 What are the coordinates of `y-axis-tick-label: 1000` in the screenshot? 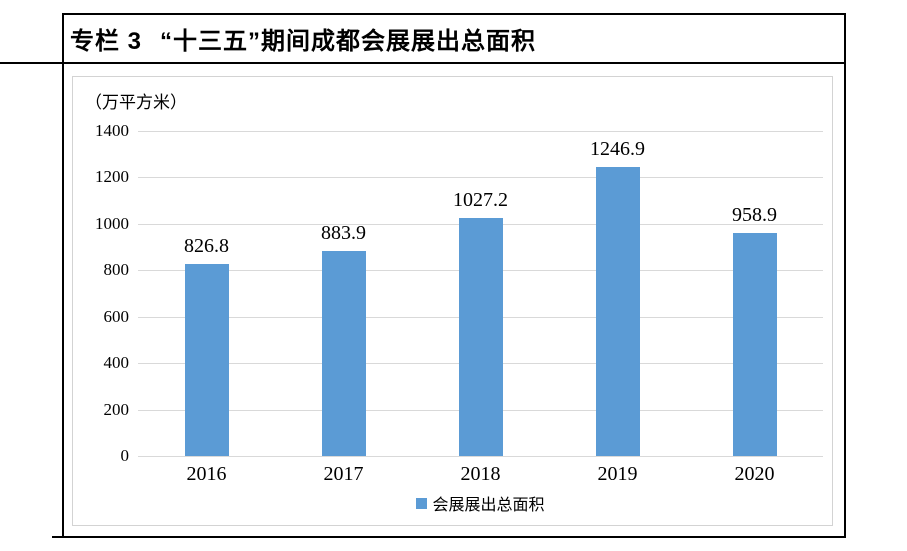 It's located at (112, 223).